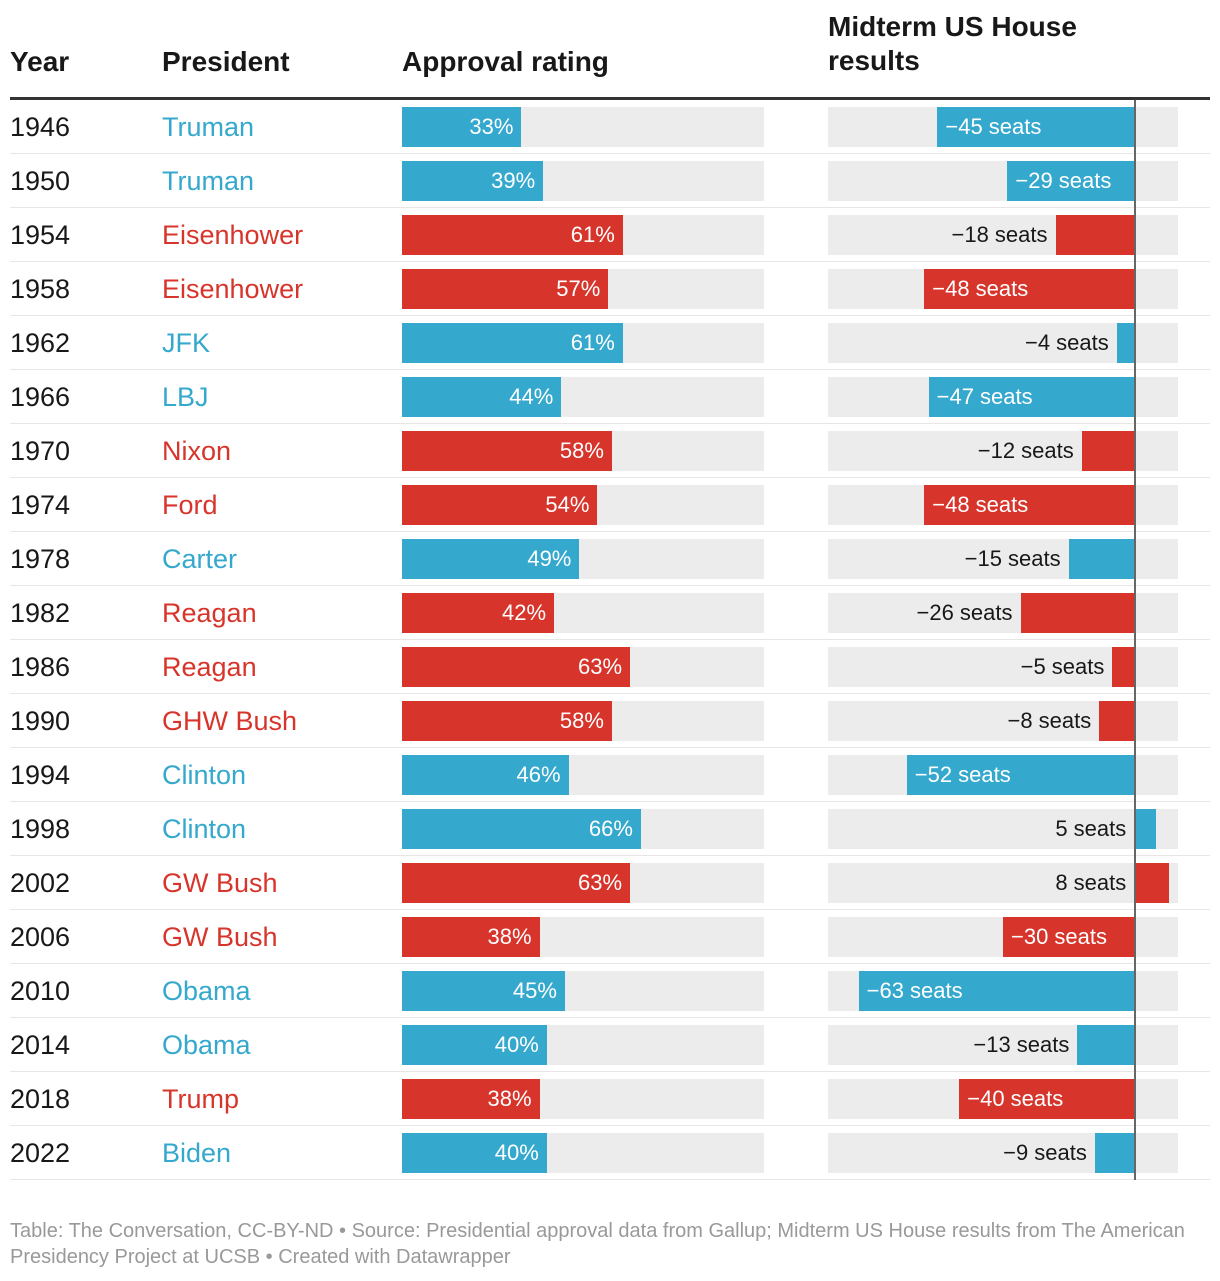 The width and height of the screenshot is (1220, 1281). I want to click on seats-label: −40 seats, so click(1015, 1098).